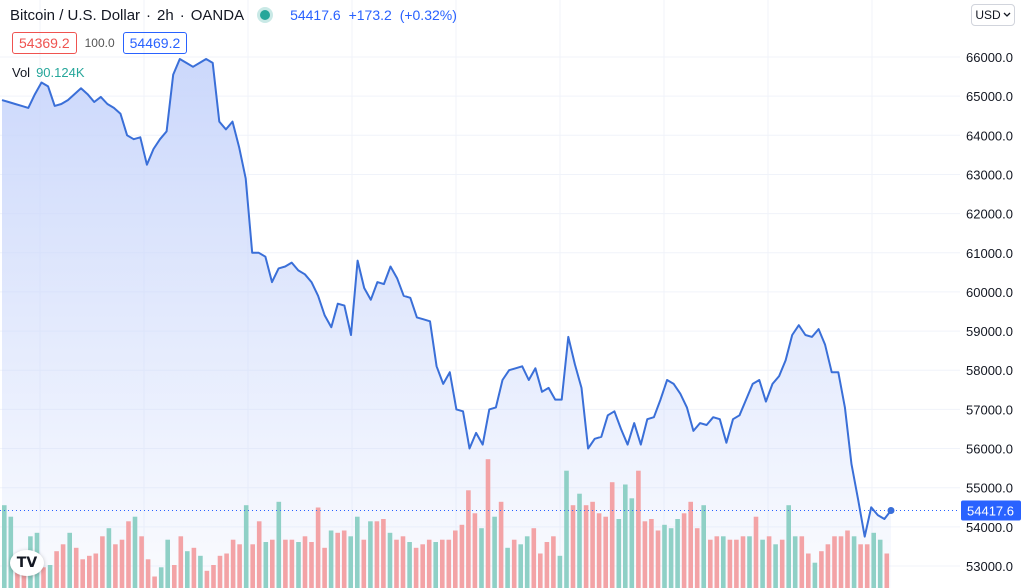 This screenshot has width=1024, height=588. I want to click on interval-label: 2h, so click(165, 15).